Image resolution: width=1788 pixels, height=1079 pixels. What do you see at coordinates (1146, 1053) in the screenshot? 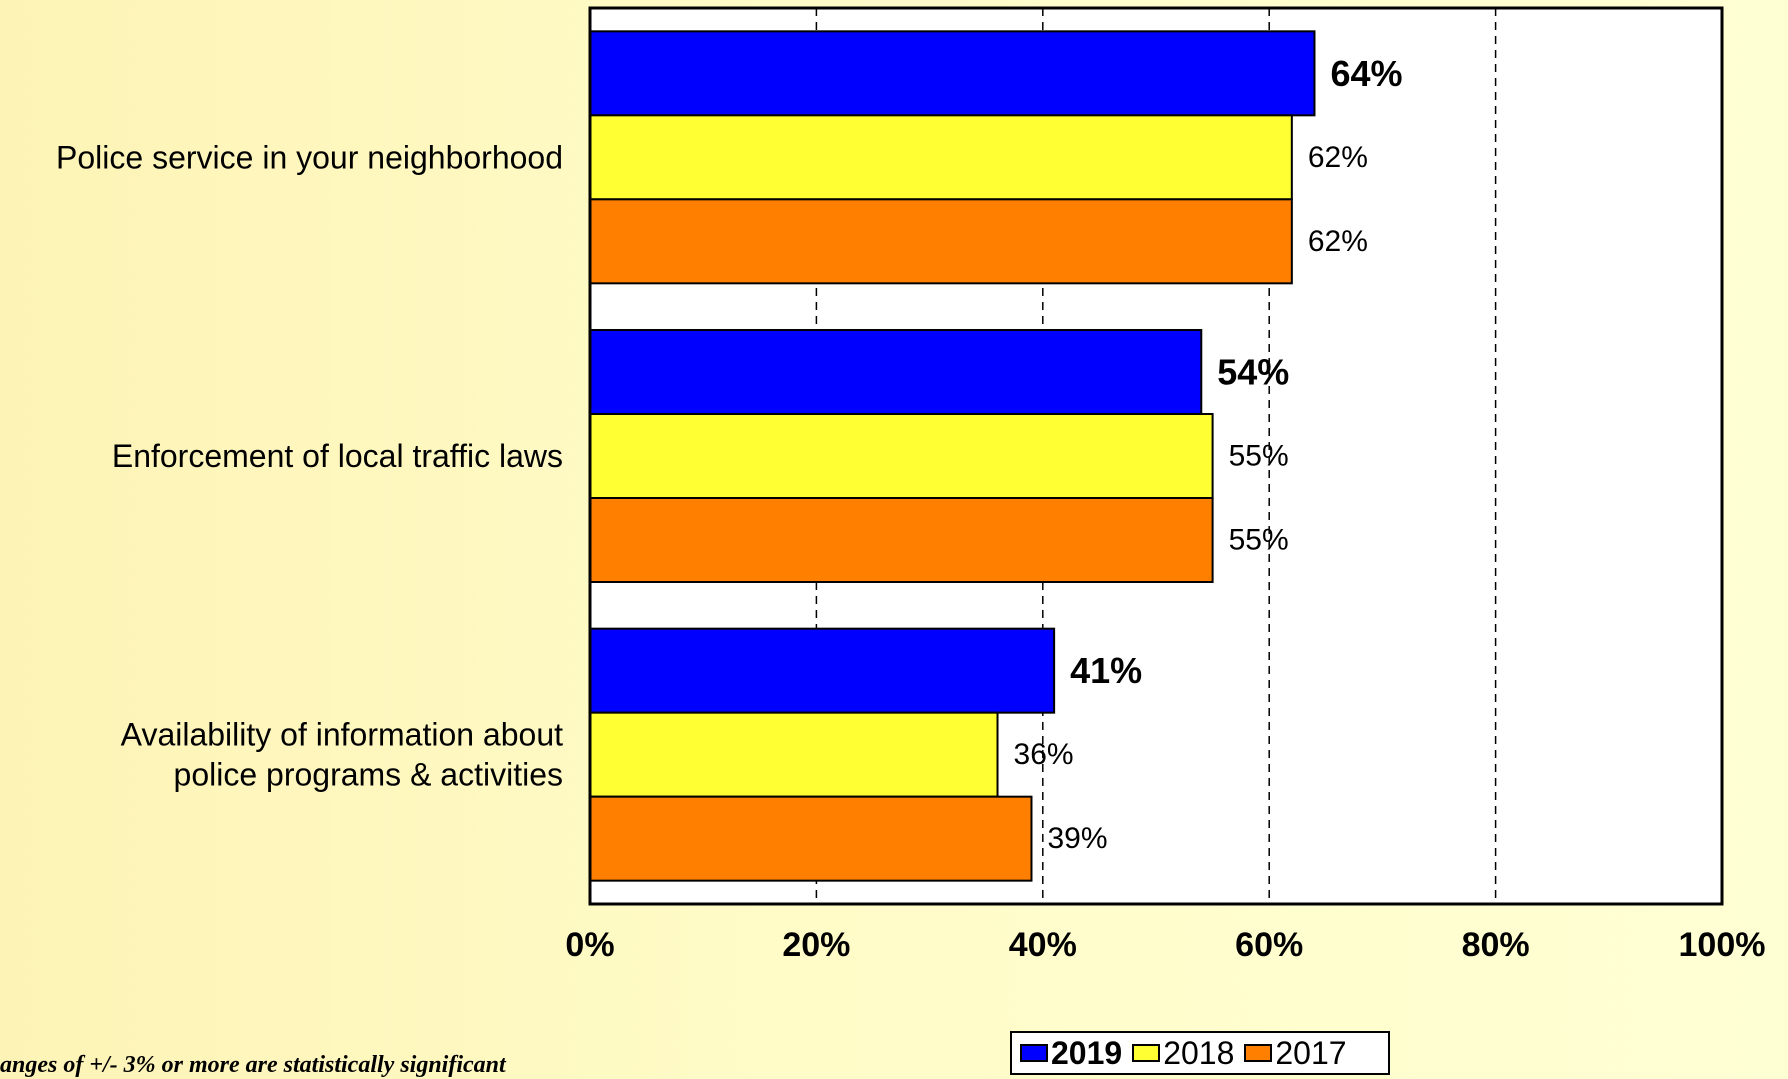
I see `legend-swatch-2018` at bounding box center [1146, 1053].